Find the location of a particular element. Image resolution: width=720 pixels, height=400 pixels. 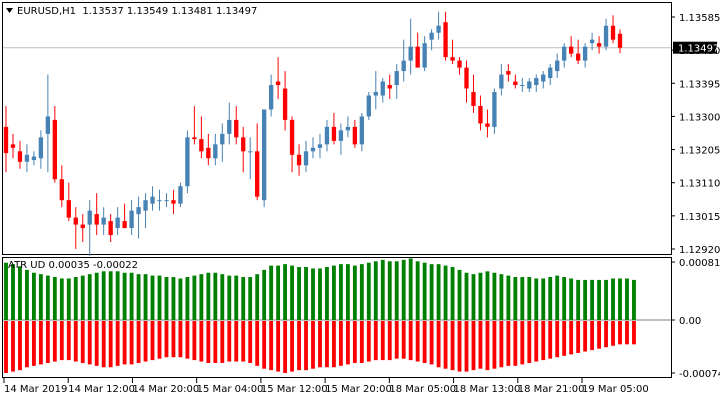

current-price-tag: 1.13497 is located at coordinates (696, 48).